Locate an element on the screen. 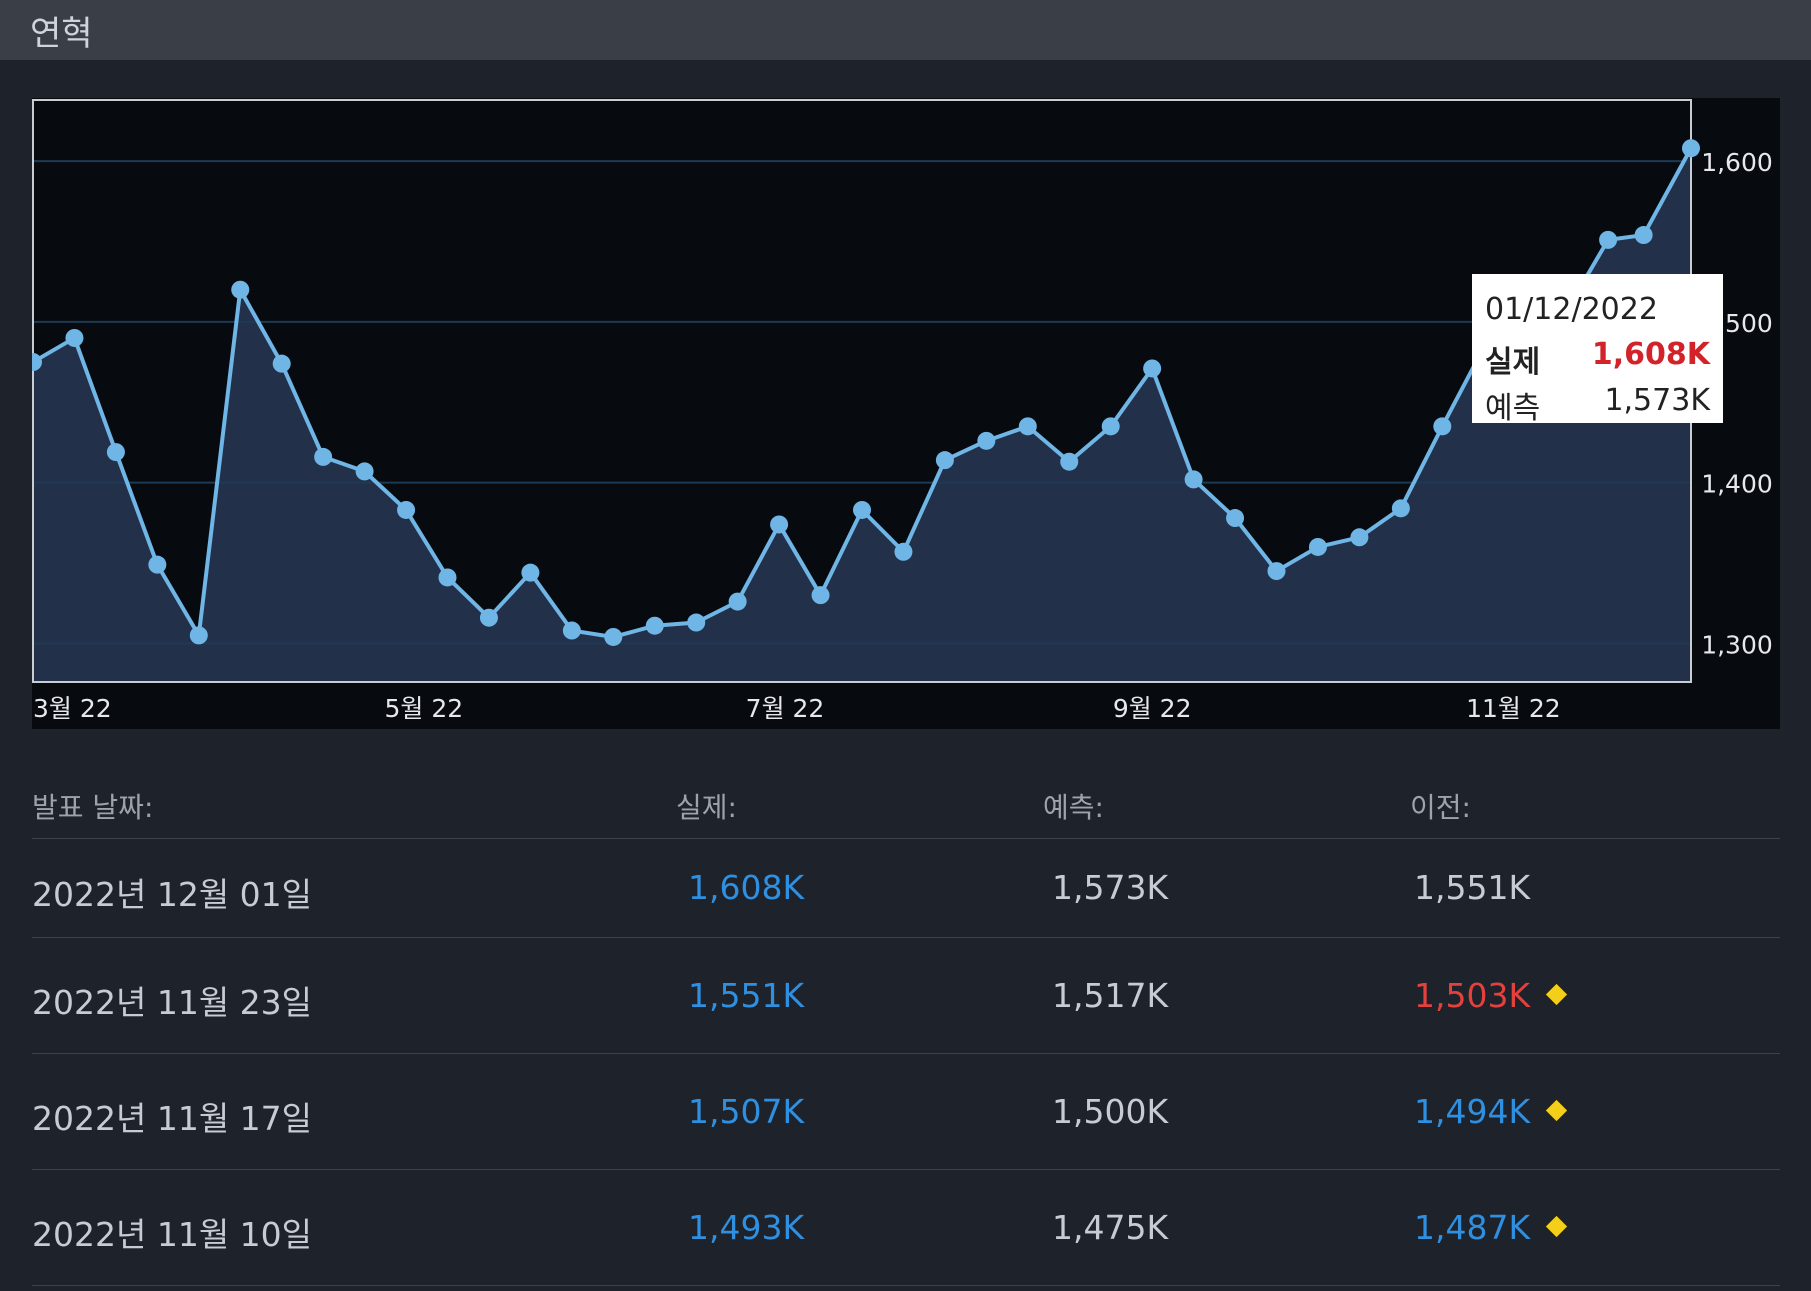 The image size is (1811, 1291). release-date: 2022년 12월 01일 is located at coordinates (172, 894).